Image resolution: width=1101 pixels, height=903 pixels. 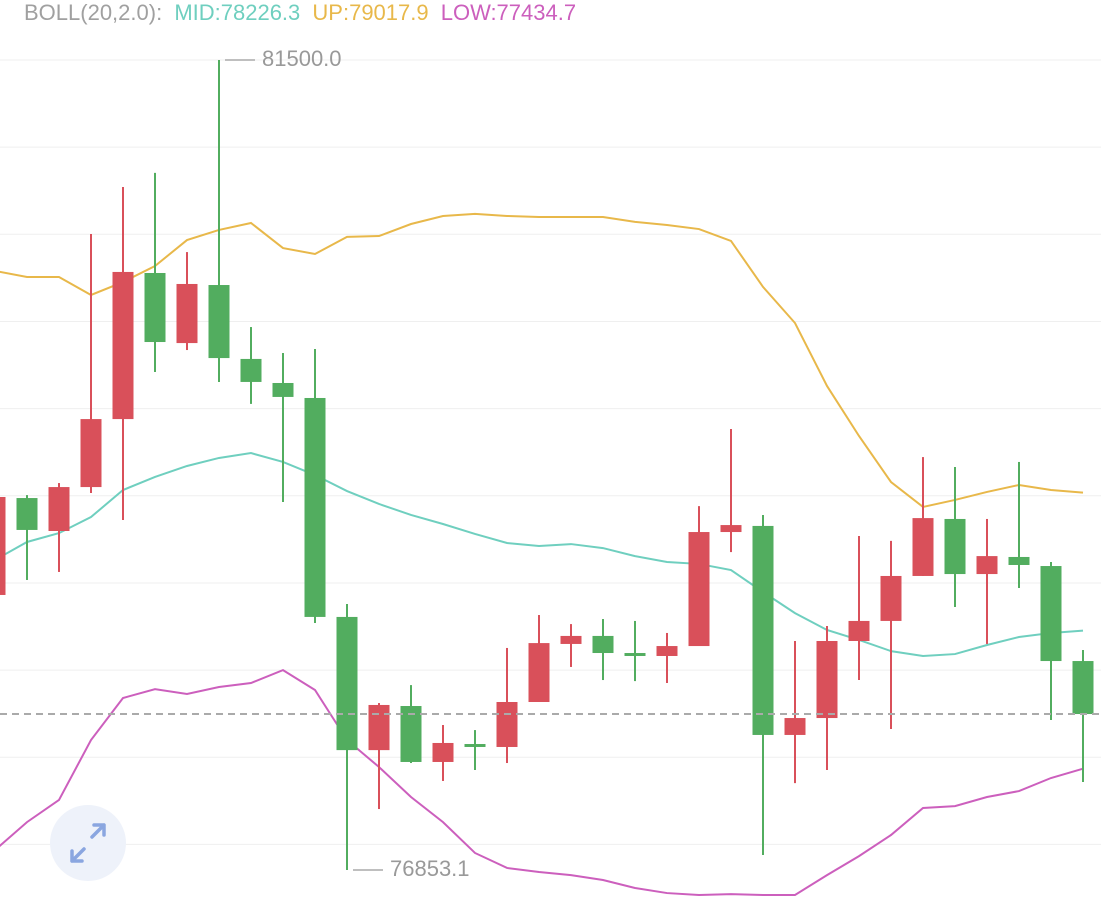 I want to click on expand-button, so click(x=88, y=843).